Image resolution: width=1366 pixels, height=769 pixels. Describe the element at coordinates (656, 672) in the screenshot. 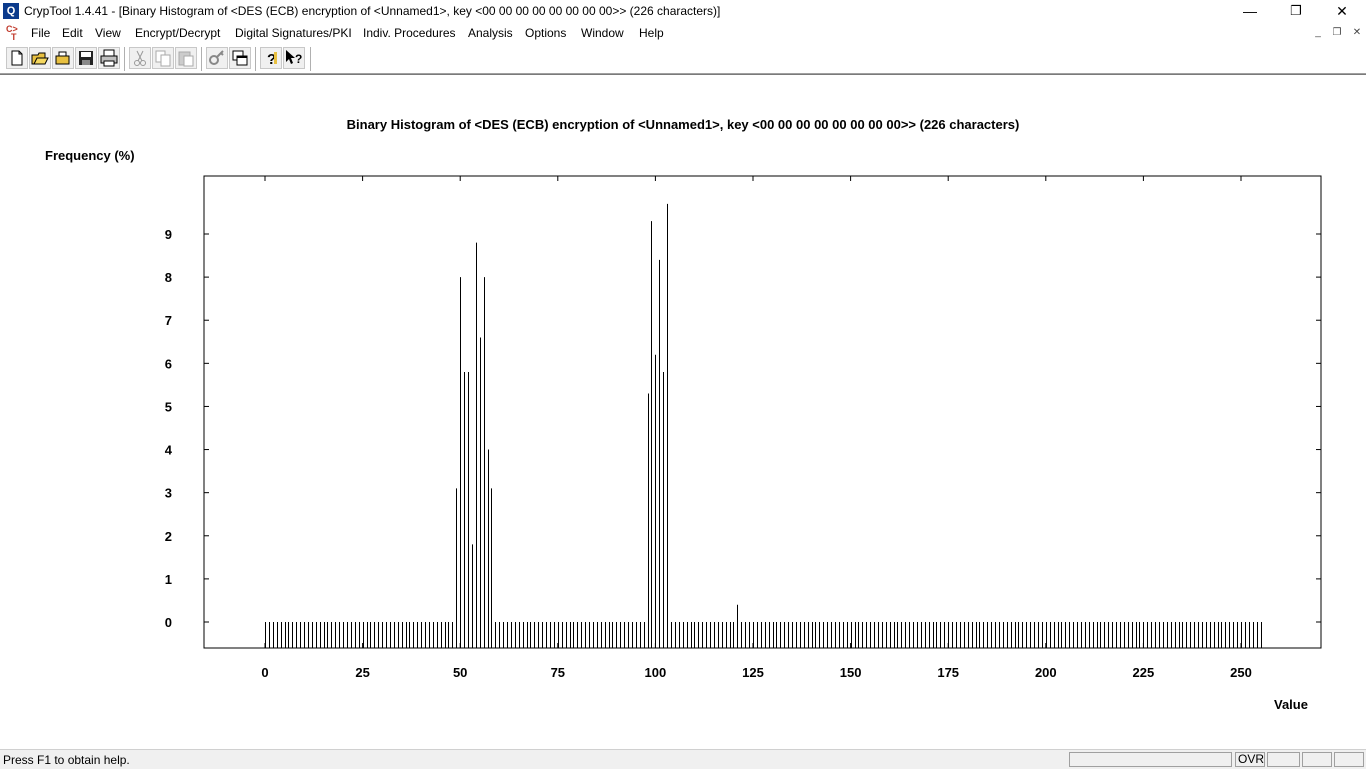

I see `x-tick-label: 100` at that location.